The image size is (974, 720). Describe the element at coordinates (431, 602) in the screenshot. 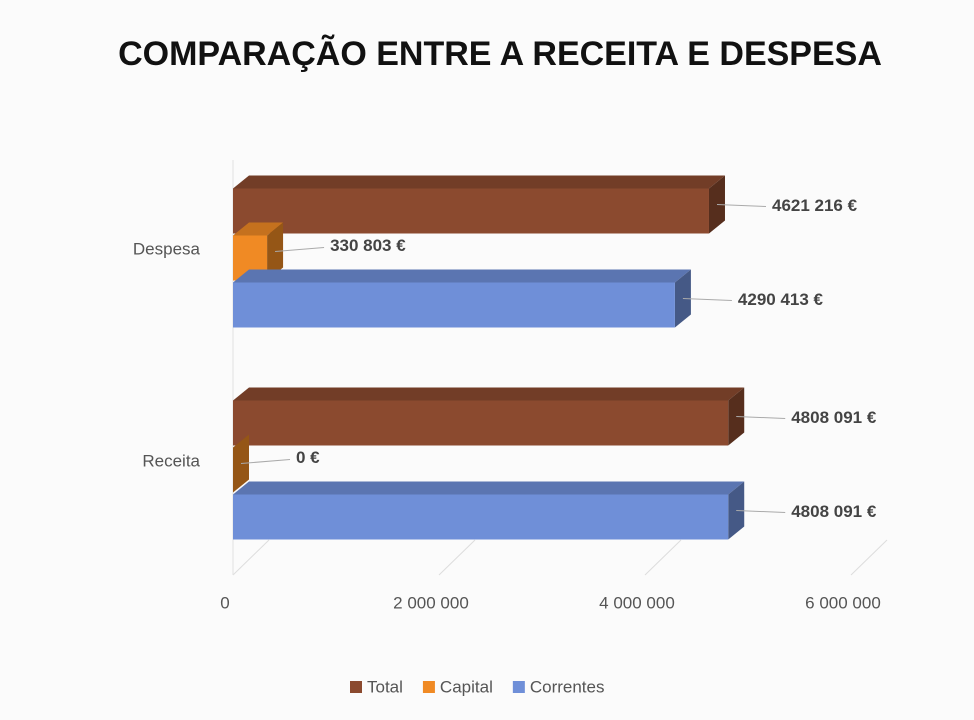

I see `x-tick-label: 2 000 000` at that location.